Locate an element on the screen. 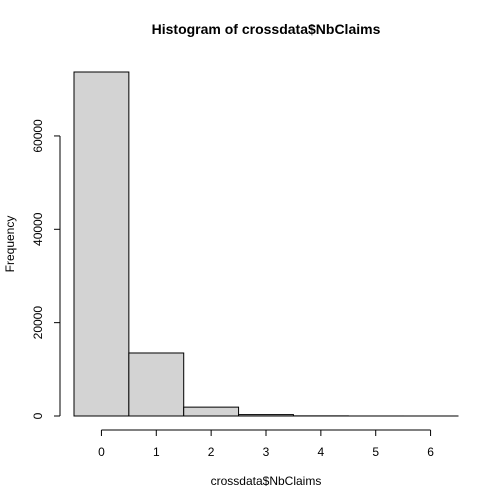 The image size is (504, 504). y-axis-label: Frequency is located at coordinates (10, 244).